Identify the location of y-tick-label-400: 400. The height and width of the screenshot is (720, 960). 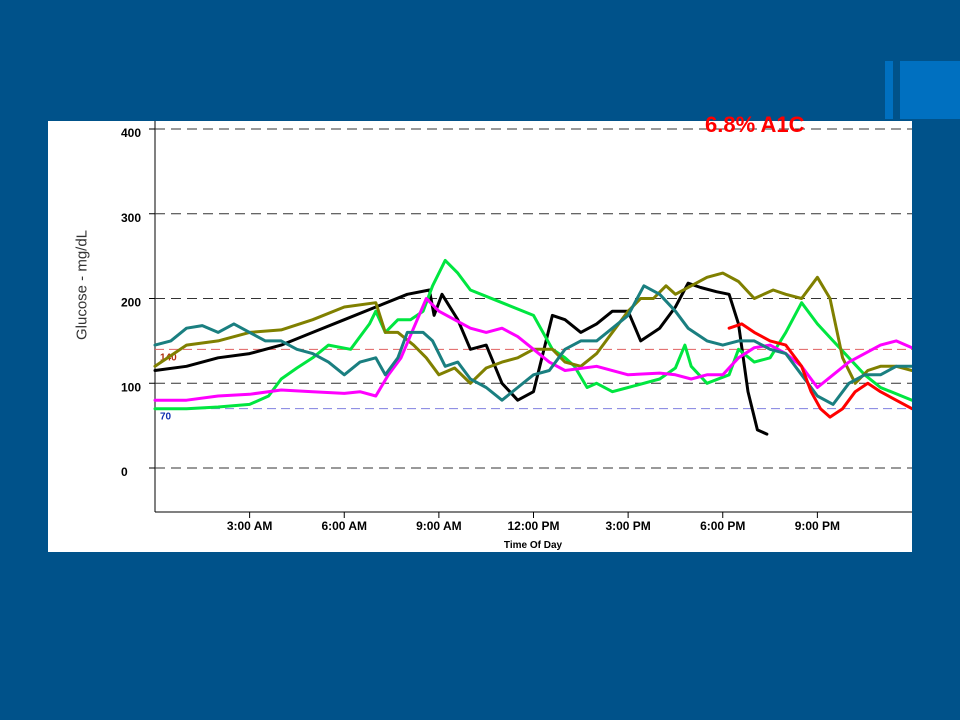
(131, 133).